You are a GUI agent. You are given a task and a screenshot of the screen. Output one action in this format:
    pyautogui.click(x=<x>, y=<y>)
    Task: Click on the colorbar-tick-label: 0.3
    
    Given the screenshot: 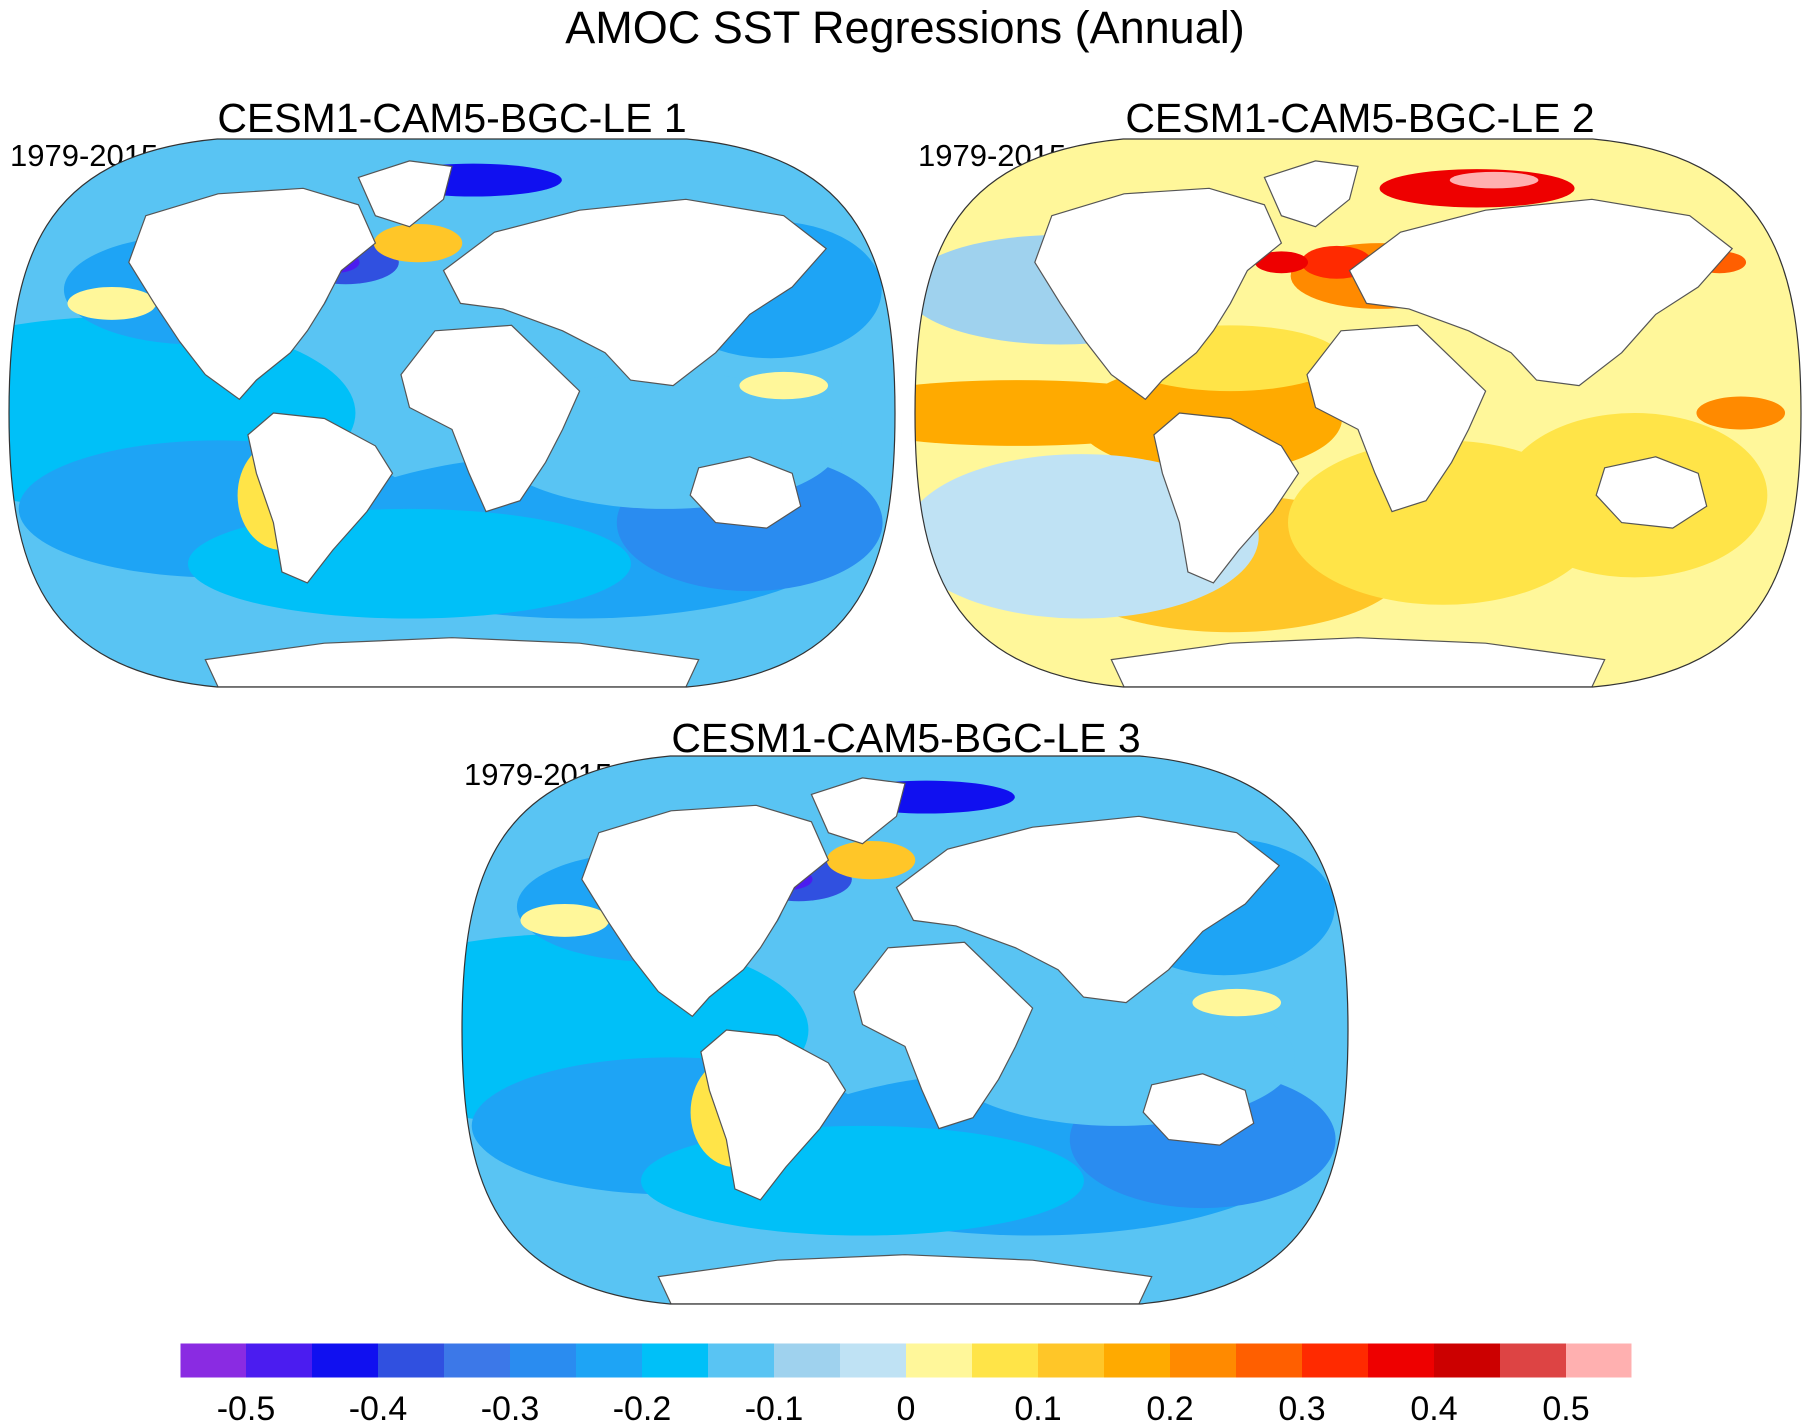 What is the action you would take?
    pyautogui.click(x=1301, y=1406)
    